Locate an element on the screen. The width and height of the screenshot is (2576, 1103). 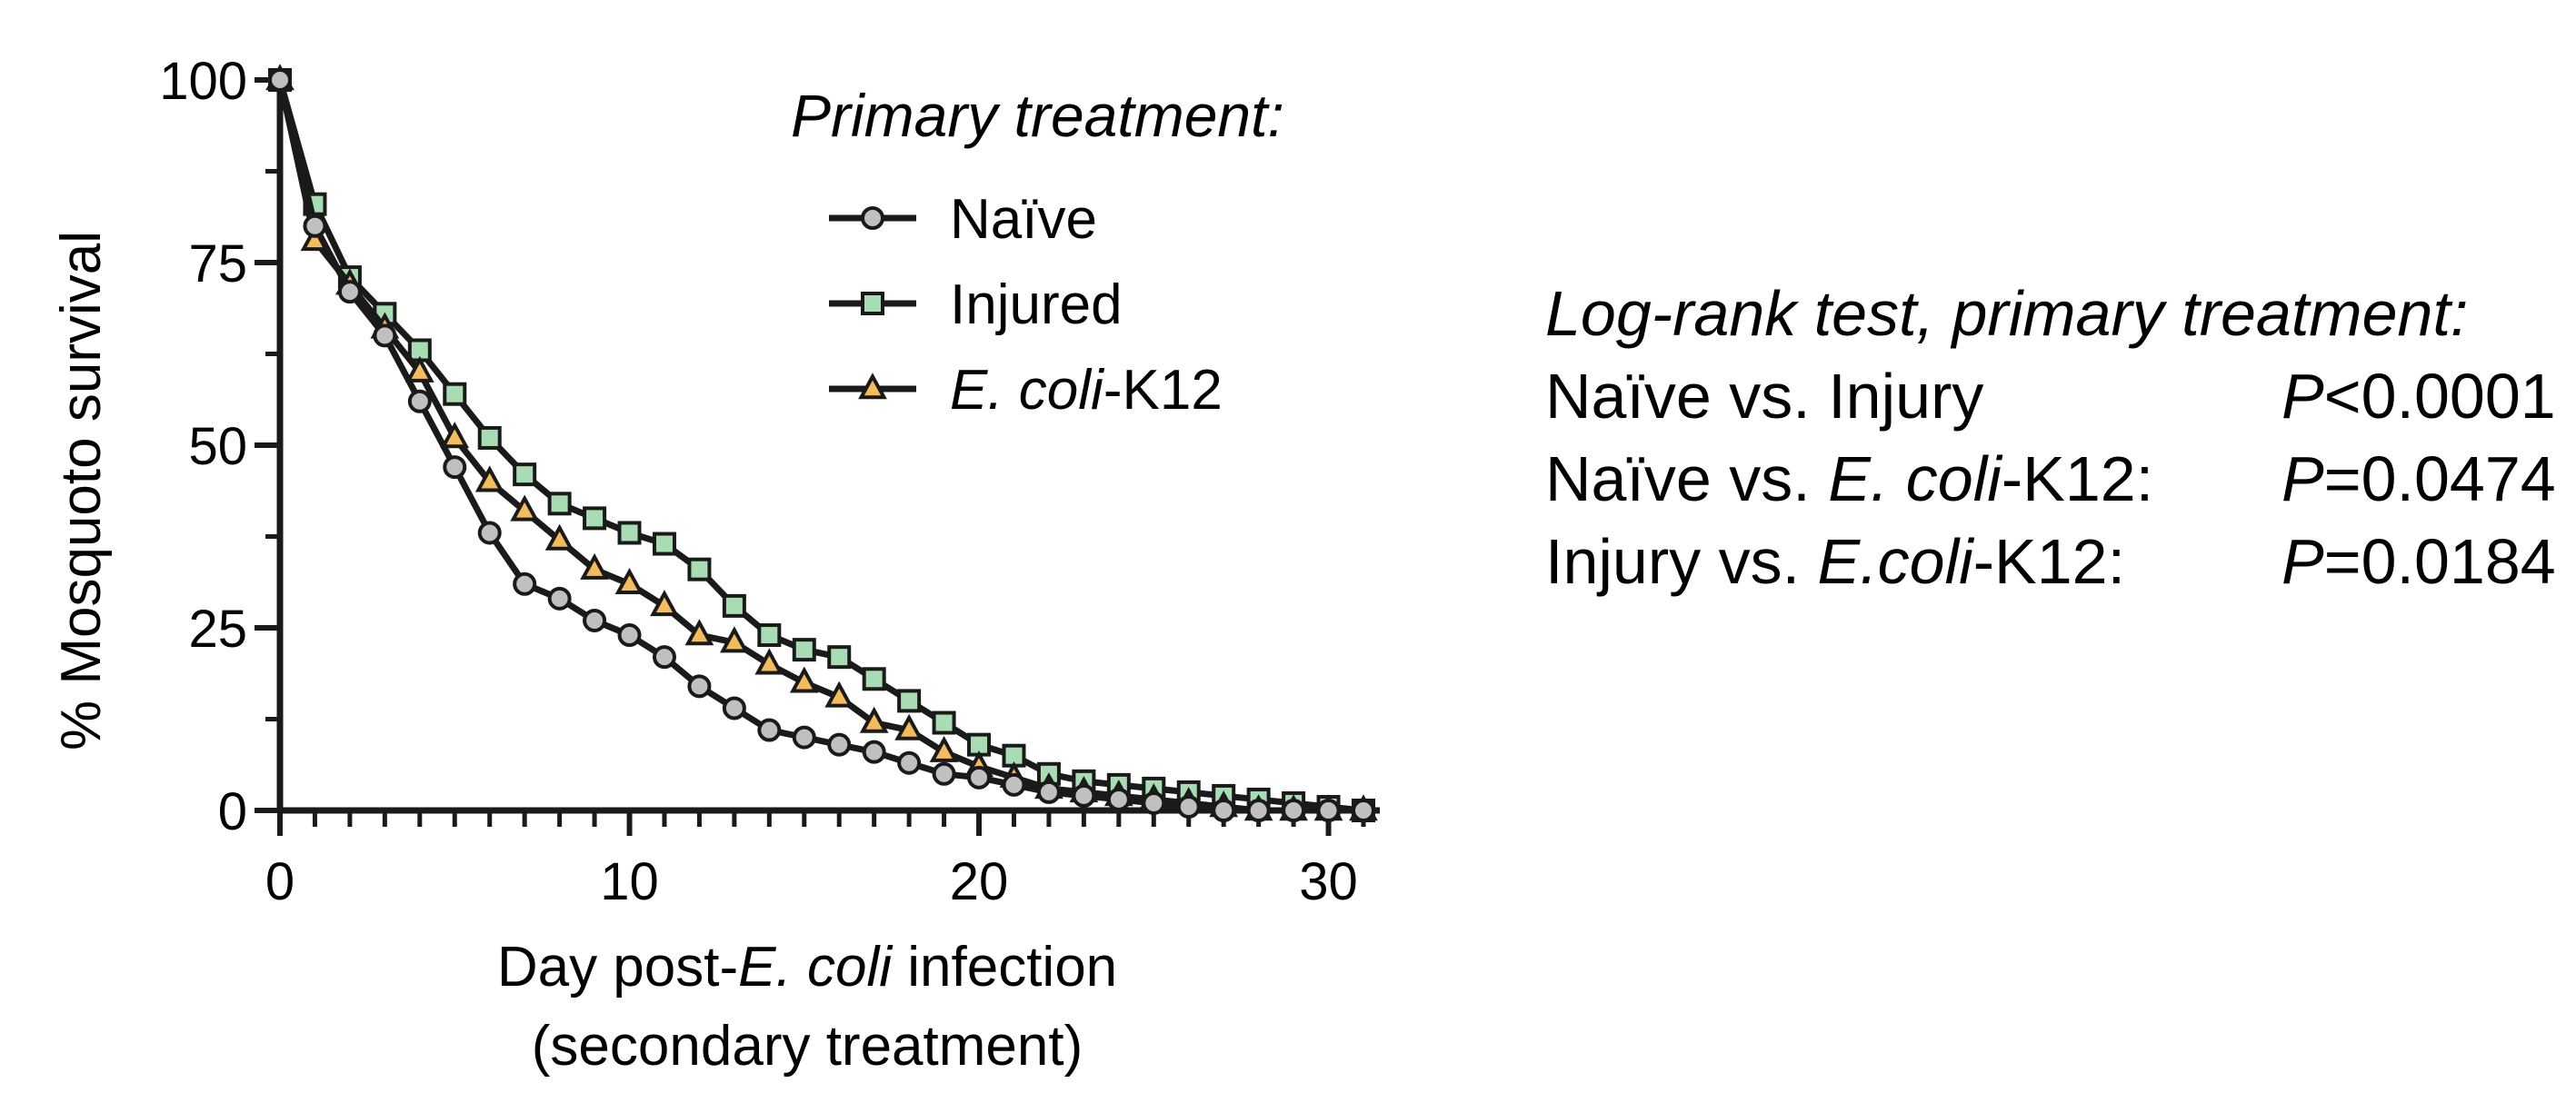
log-rank-row: Injury vs. E.coli-K12: P=0.0184 is located at coordinates (2050, 562).